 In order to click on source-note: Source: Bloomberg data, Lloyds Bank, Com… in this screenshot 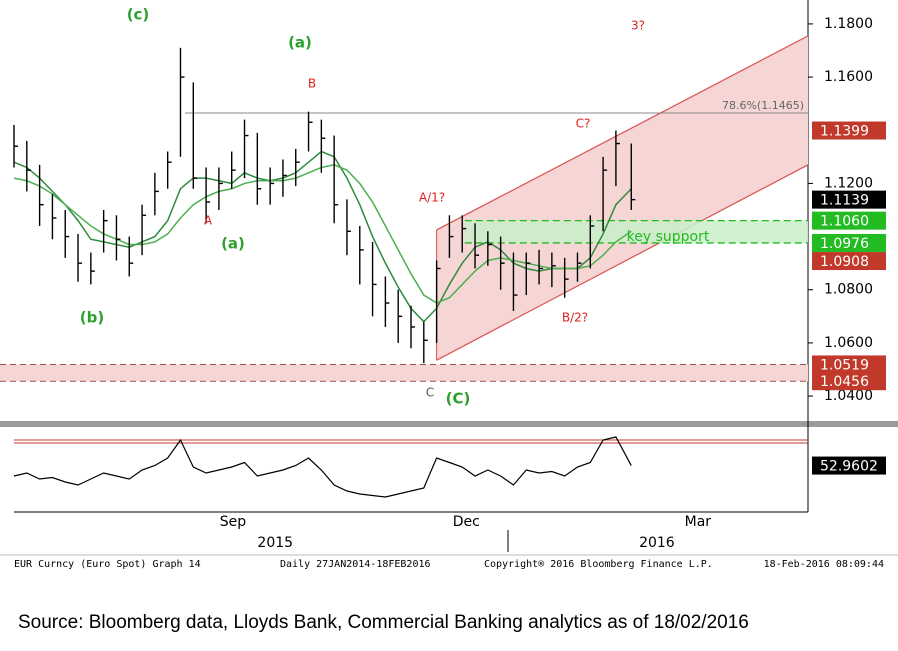, I will do `click(383, 622)`.